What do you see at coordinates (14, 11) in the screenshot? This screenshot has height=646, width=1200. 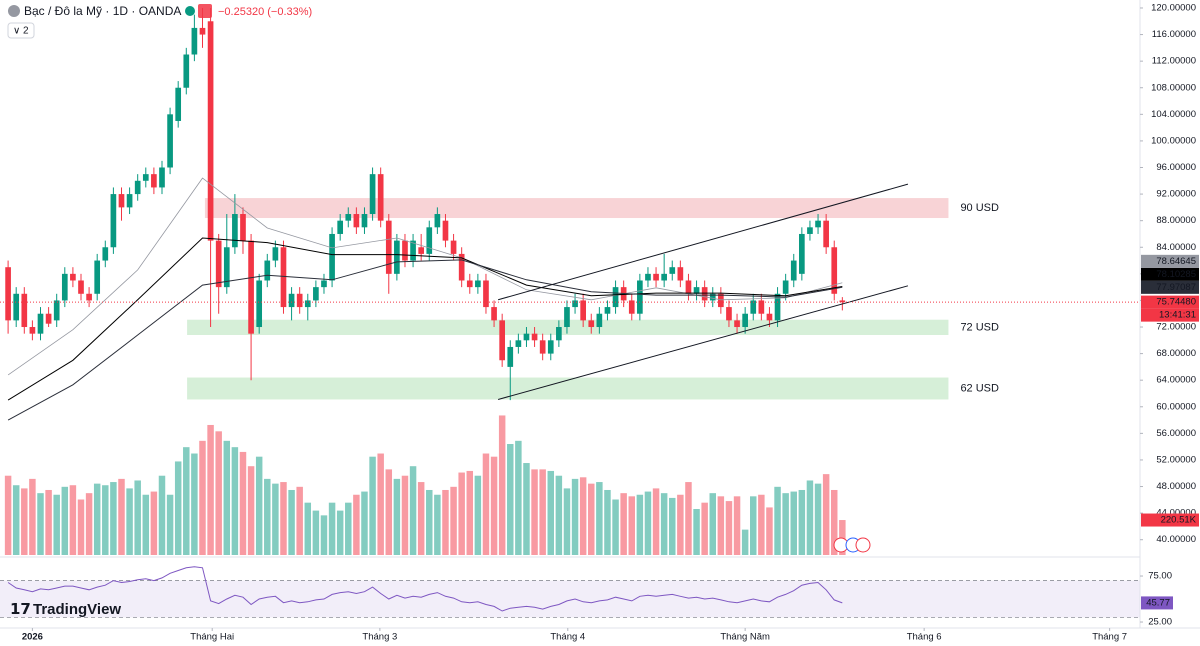 I see `symbol-icon` at bounding box center [14, 11].